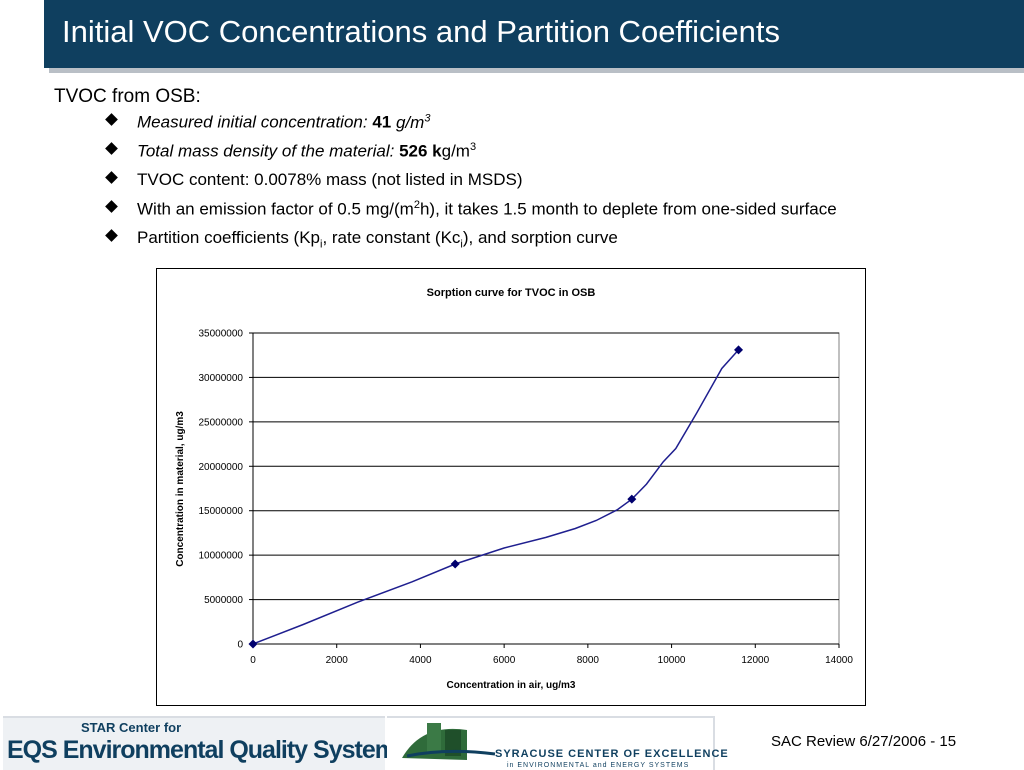 This screenshot has width=1024, height=770. Describe the element at coordinates (221, 467) in the screenshot. I see `y-tick-label: 20000000` at that location.